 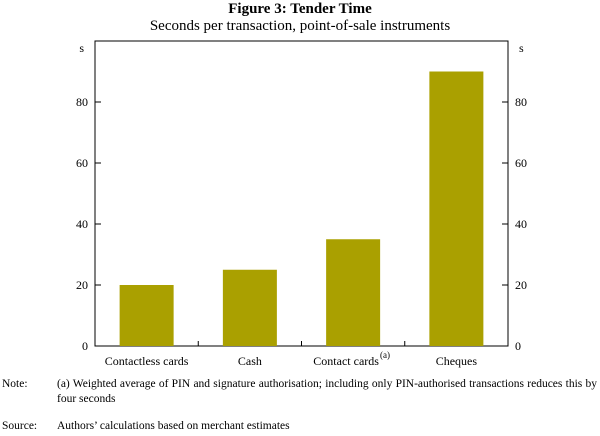 I want to click on y-unit-left: s, so click(x=81, y=48).